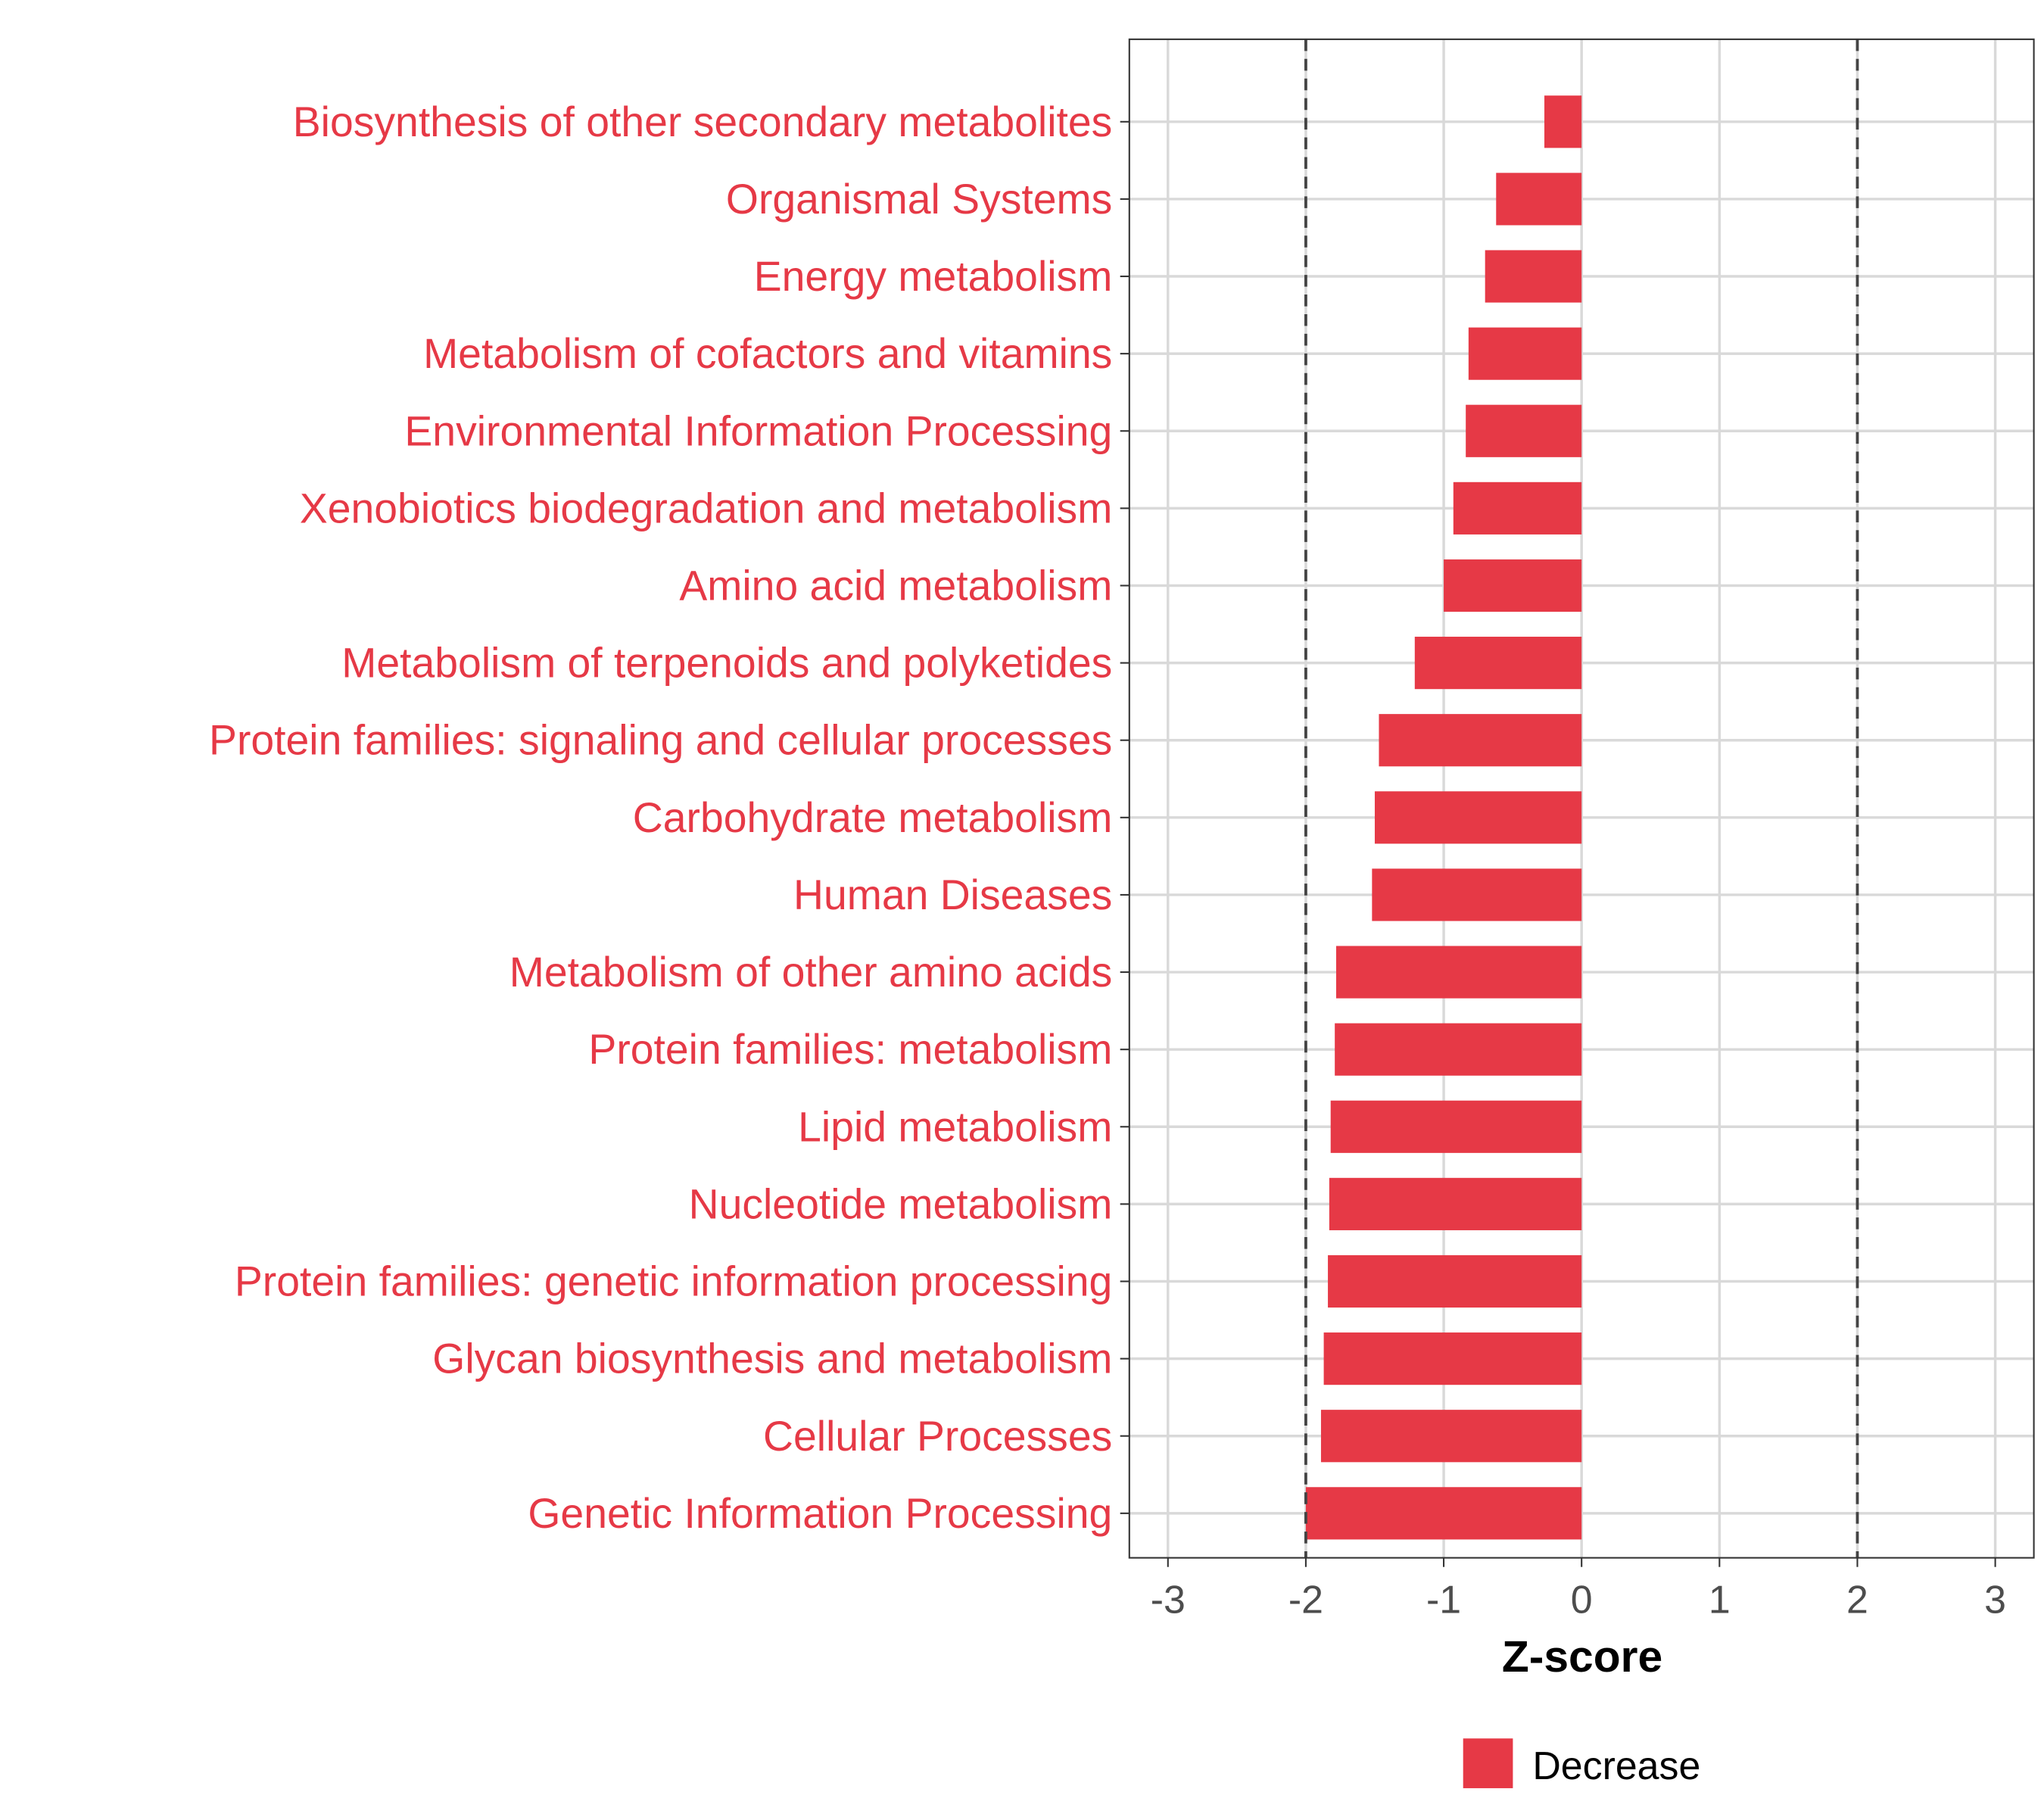 Image resolution: width=2044 pixels, height=1817 pixels. Describe the element at coordinates (1616, 1765) in the screenshot. I see `legend-label-decrease: Decrease` at that location.